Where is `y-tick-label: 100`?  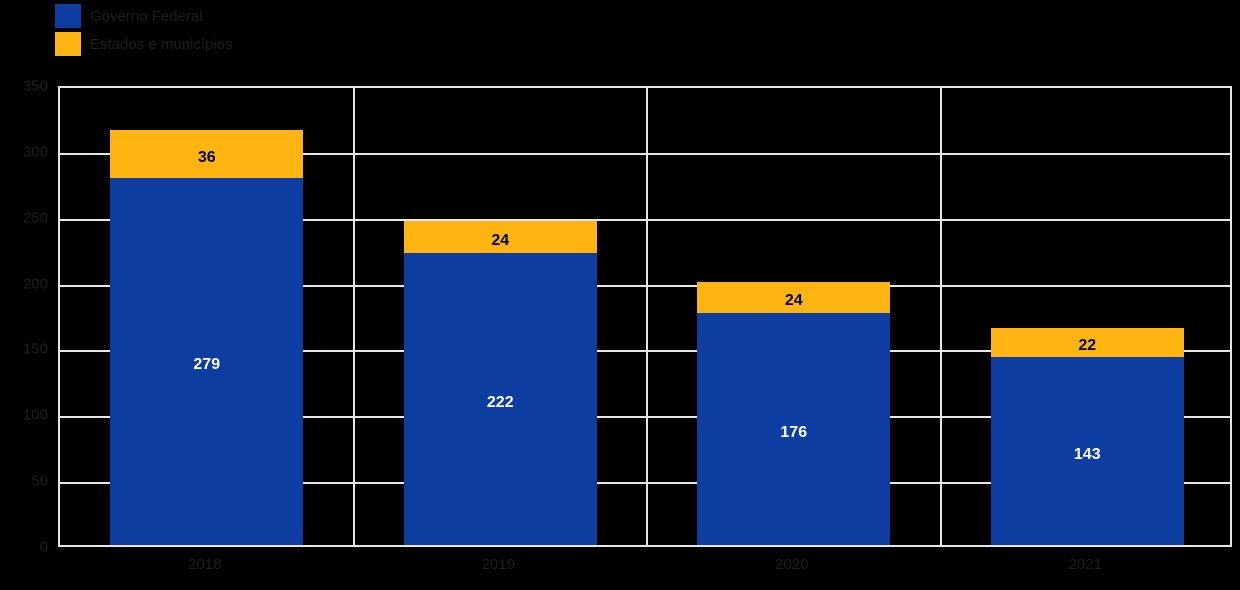
y-tick-label: 100 is located at coordinates (35, 415).